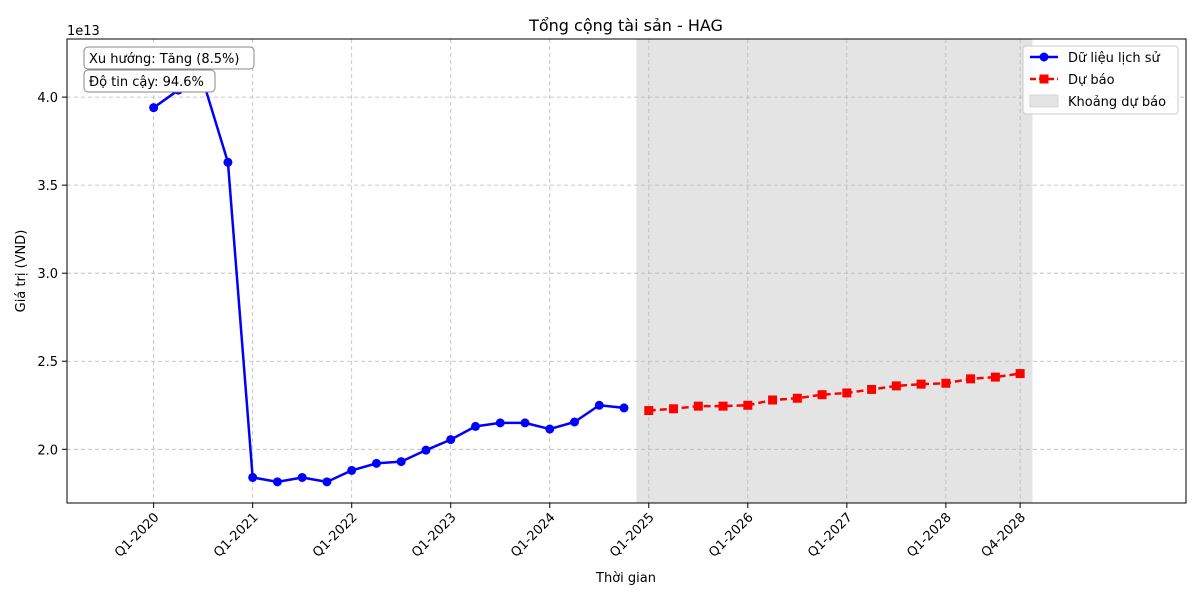 The image size is (1200, 600). I want to click on y-axis-label: Giá trị (VND), so click(21, 271).